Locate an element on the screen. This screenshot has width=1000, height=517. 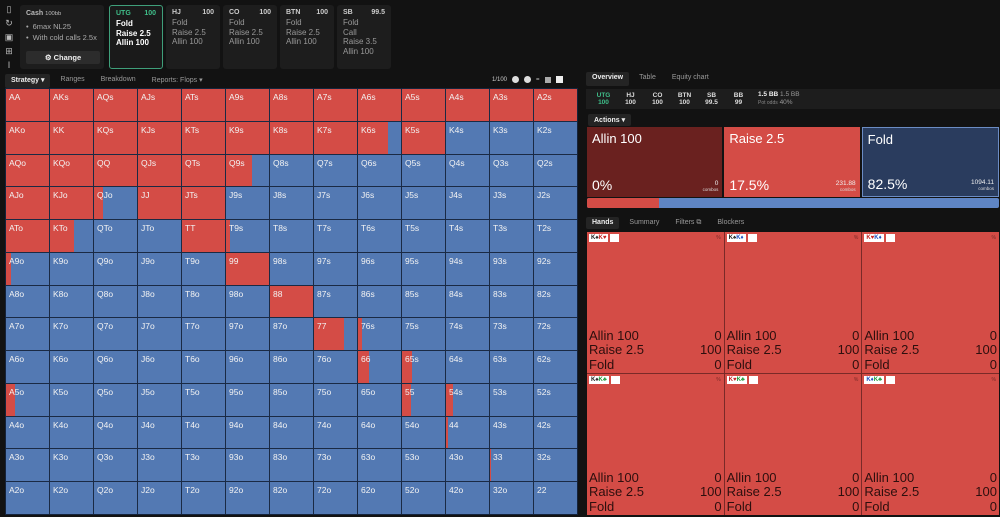
hand-cell: 32o is located at coordinates (511, 498).